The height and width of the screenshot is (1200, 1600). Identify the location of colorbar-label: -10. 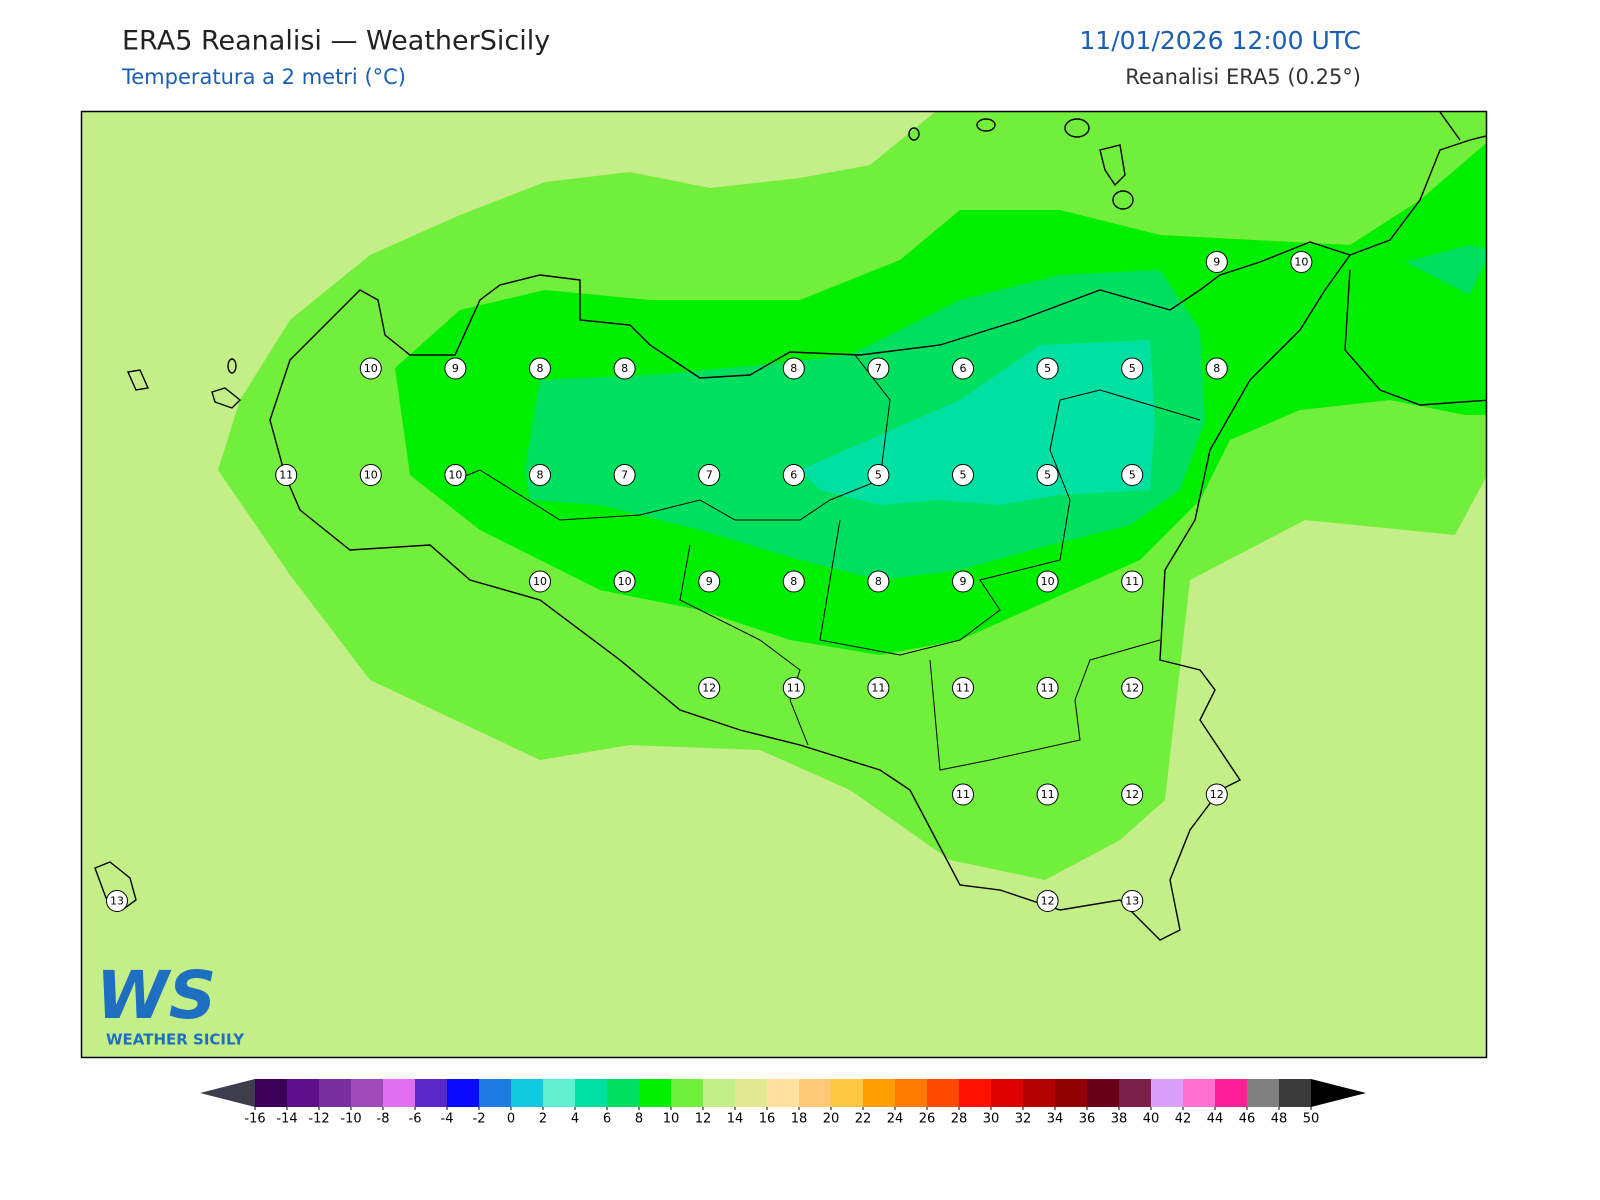
(350, 1119).